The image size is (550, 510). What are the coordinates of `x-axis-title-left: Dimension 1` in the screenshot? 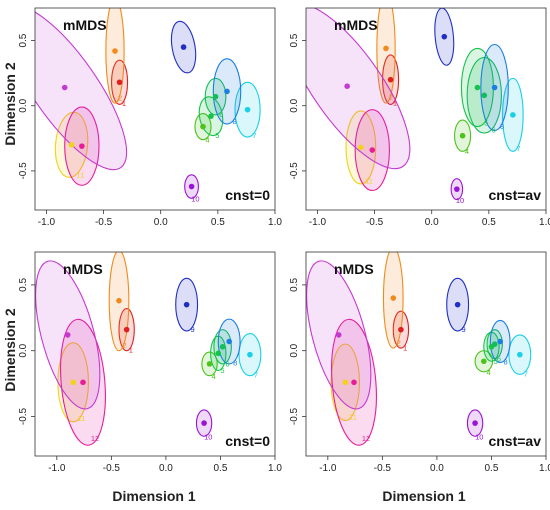 It's located at (153, 496).